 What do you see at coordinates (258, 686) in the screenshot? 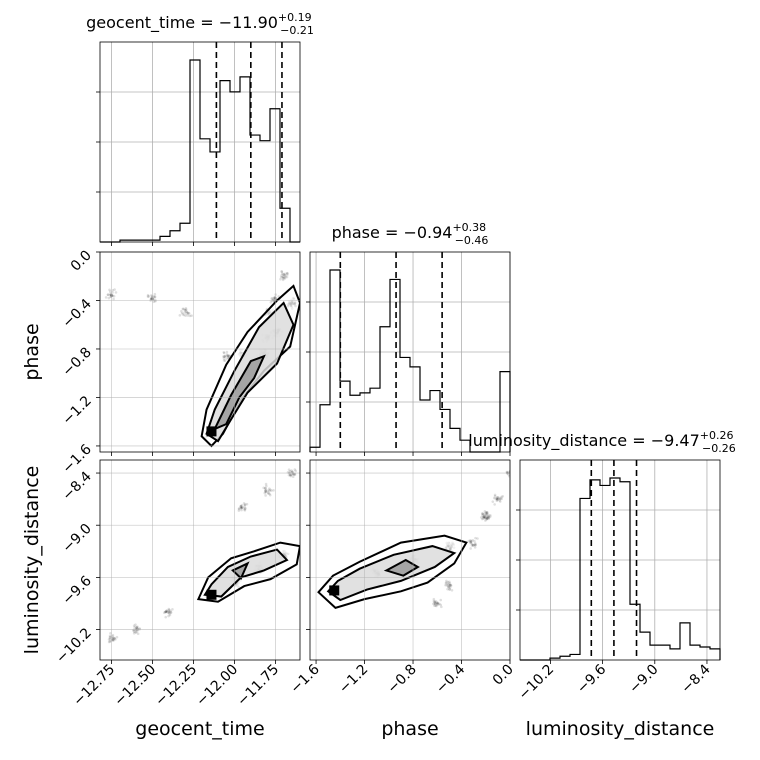
I see `x-tick-label: −11.75` at bounding box center [258, 686].